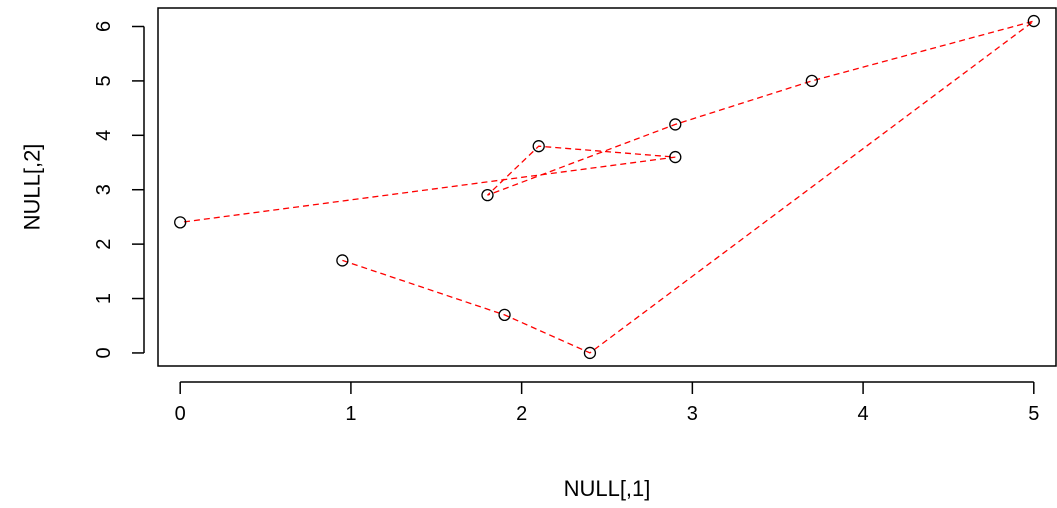  I want to click on x-axis: 0 1 2 3 4 5, so click(607, 403).